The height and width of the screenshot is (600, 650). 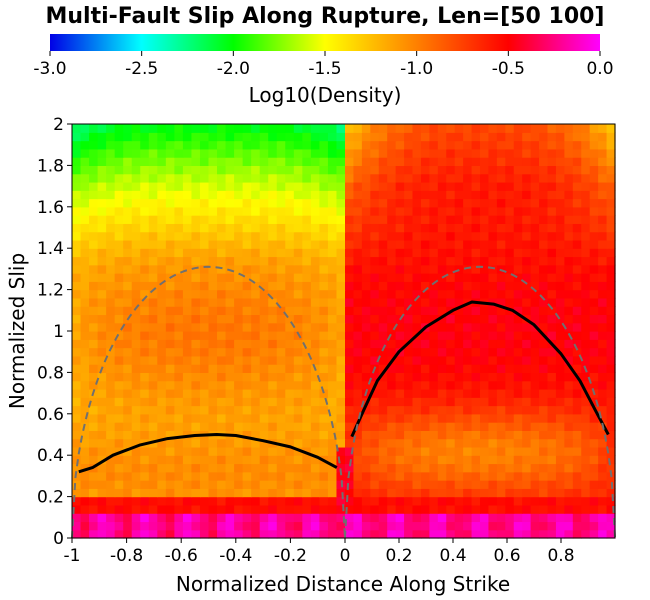 What do you see at coordinates (233, 69) in the screenshot?
I see `colorbar-tick-label: -2.0` at bounding box center [233, 69].